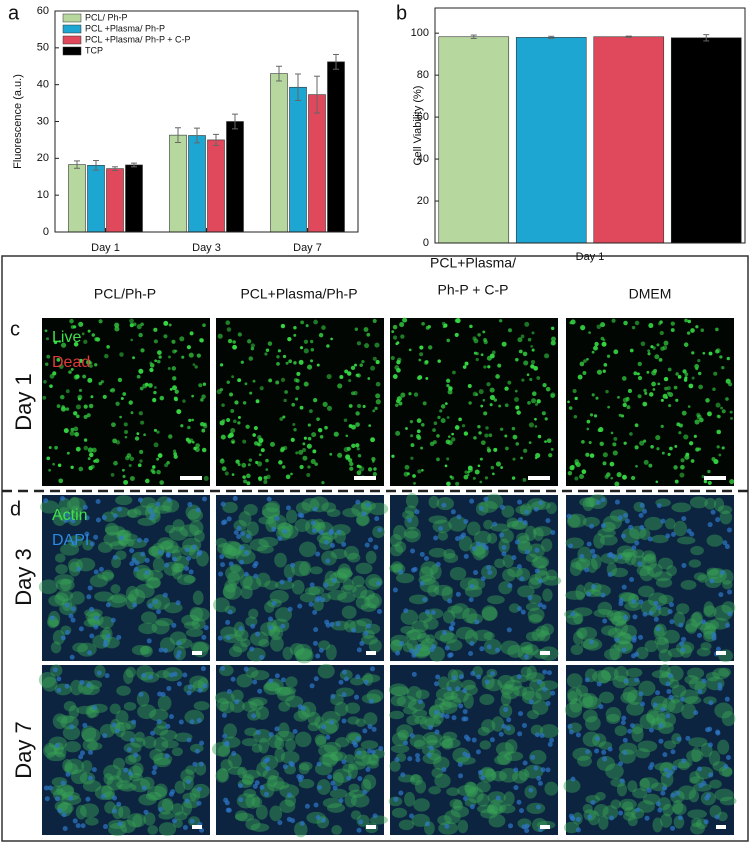  I want to click on bar, so click(629, 140).